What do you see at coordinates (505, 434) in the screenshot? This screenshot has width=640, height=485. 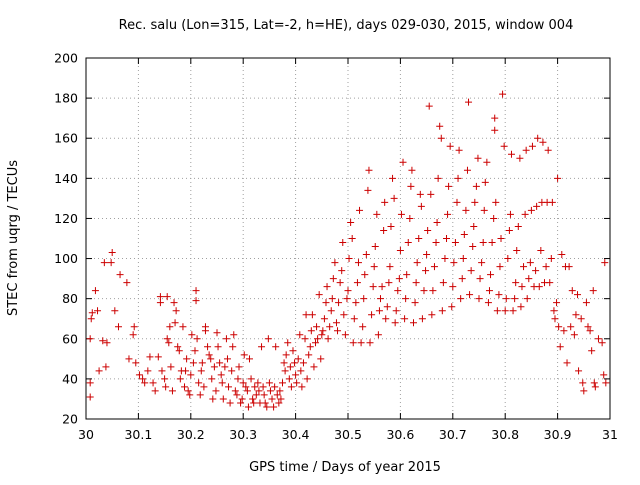 I see `x-tick-label: 30.8` at bounding box center [505, 434].